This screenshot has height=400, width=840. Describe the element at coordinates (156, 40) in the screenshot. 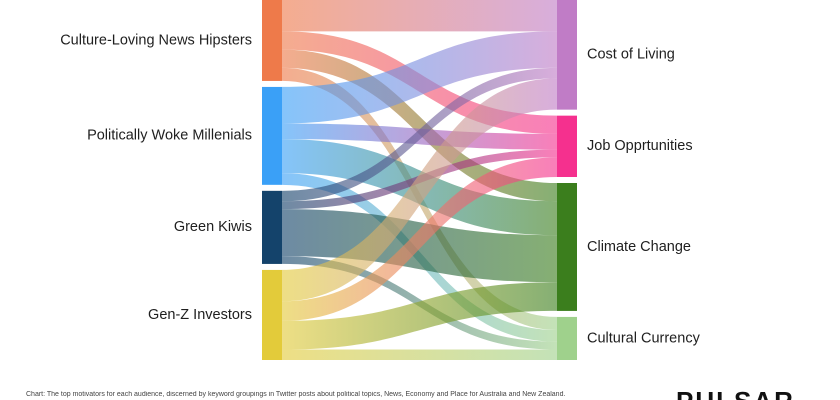

I see `node-label-culture: Culture-Loving News Hipsters` at that location.